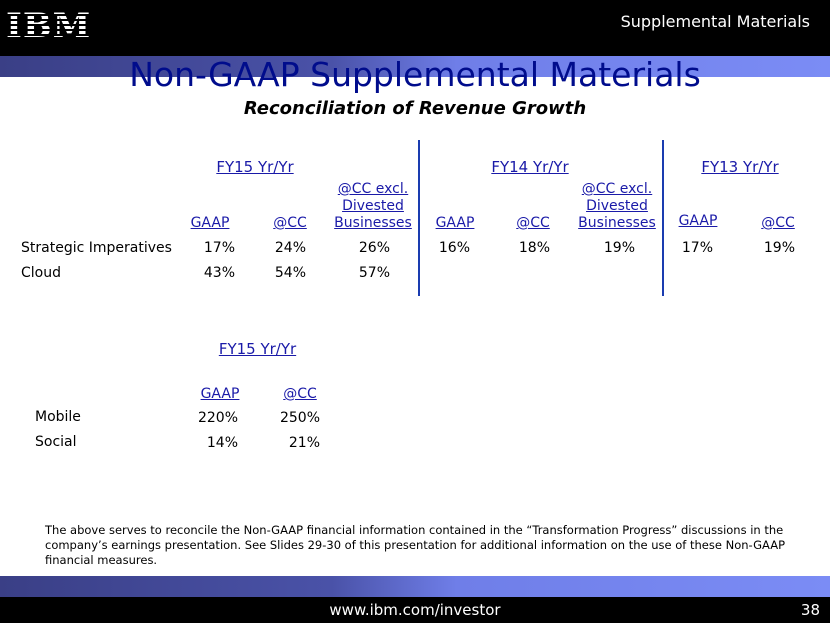 The height and width of the screenshot is (623, 830). Describe the element at coordinates (56, 442) in the screenshot. I see `row-label: Social` at that location.